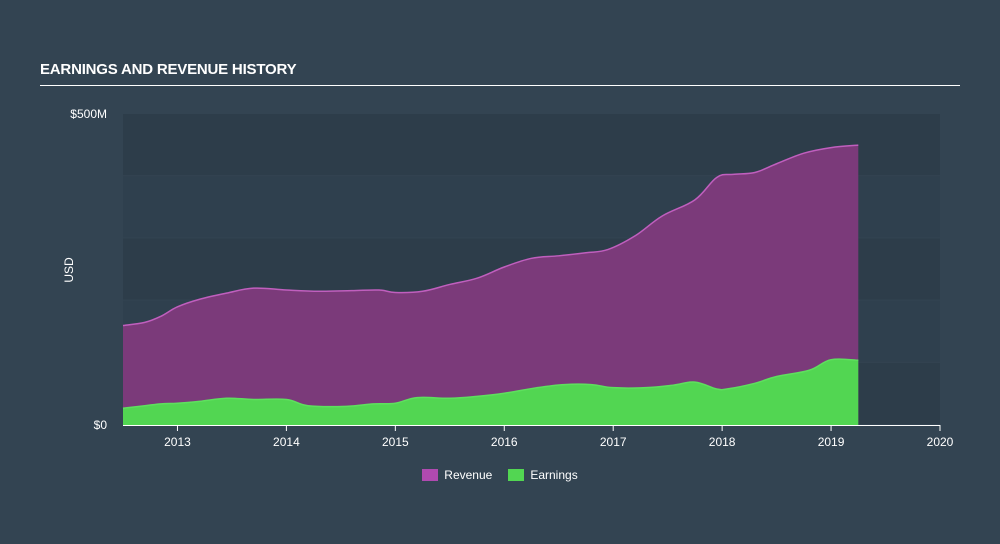 The height and width of the screenshot is (544, 1000). I want to click on x-tick-label: 2019, so click(831, 442).